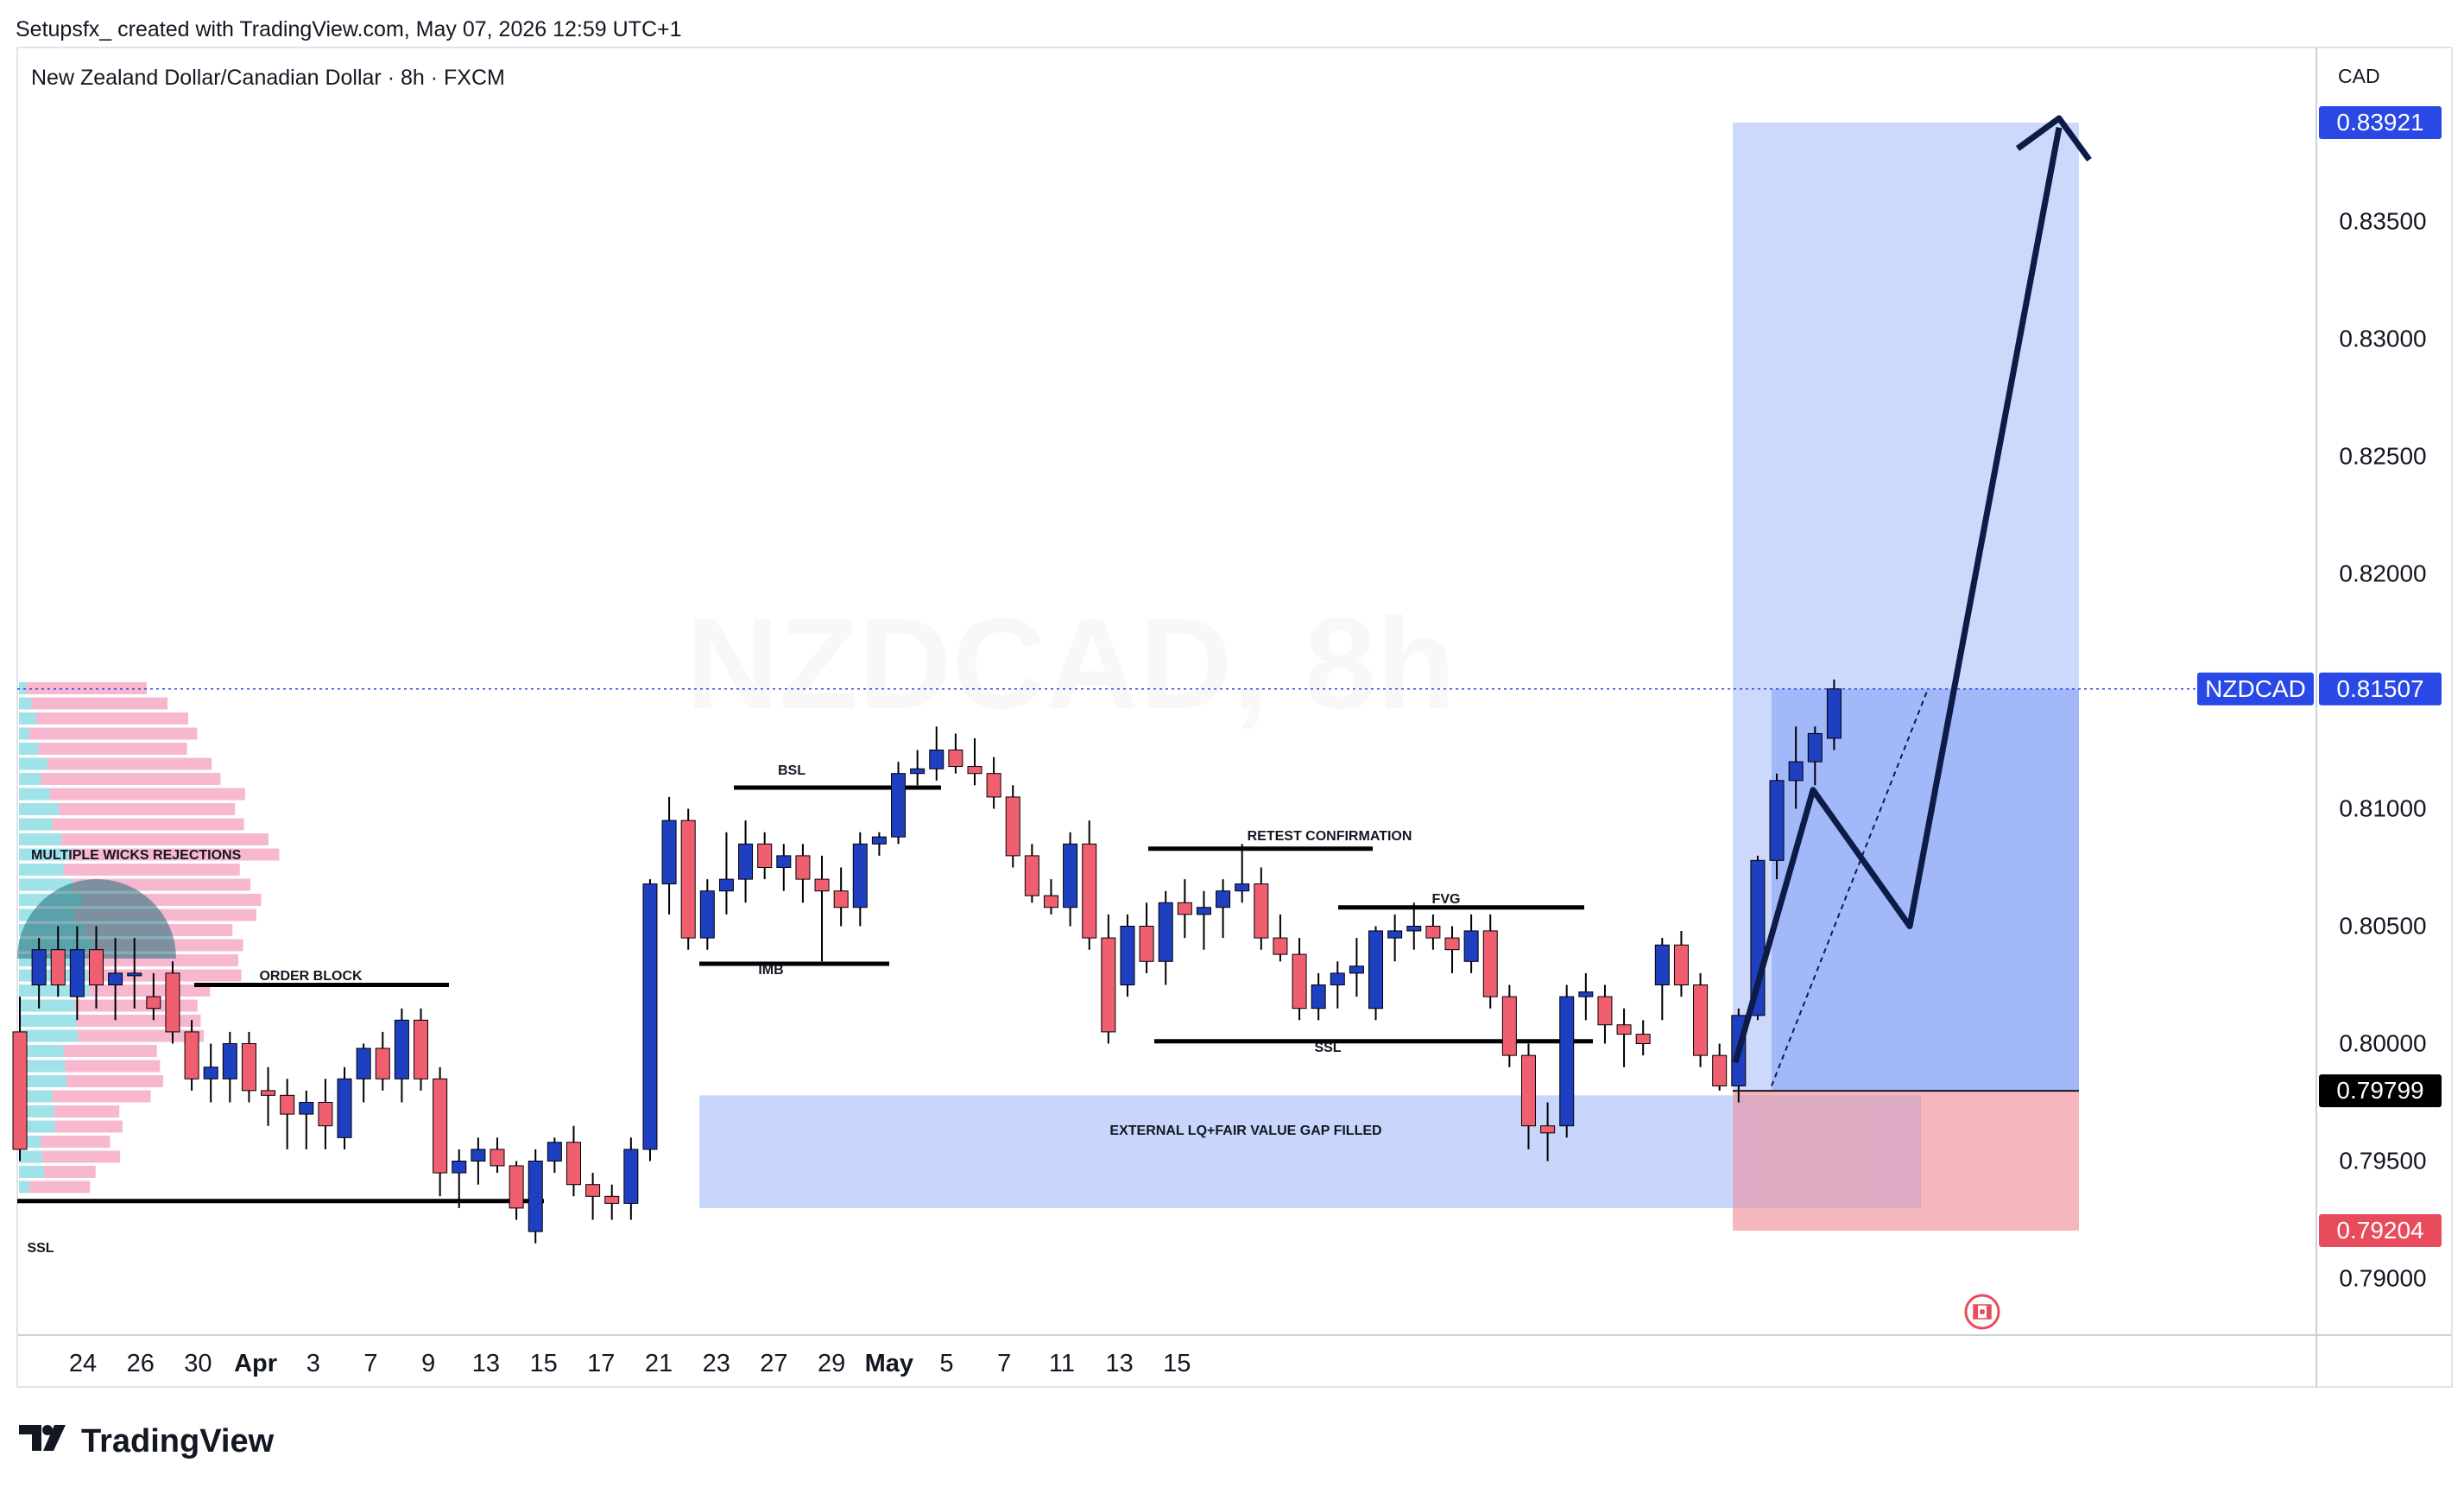 The width and height of the screenshot is (2464, 1494). What do you see at coordinates (1330, 836) in the screenshot?
I see `annotation-label: RETEST CONFIRMATION` at bounding box center [1330, 836].